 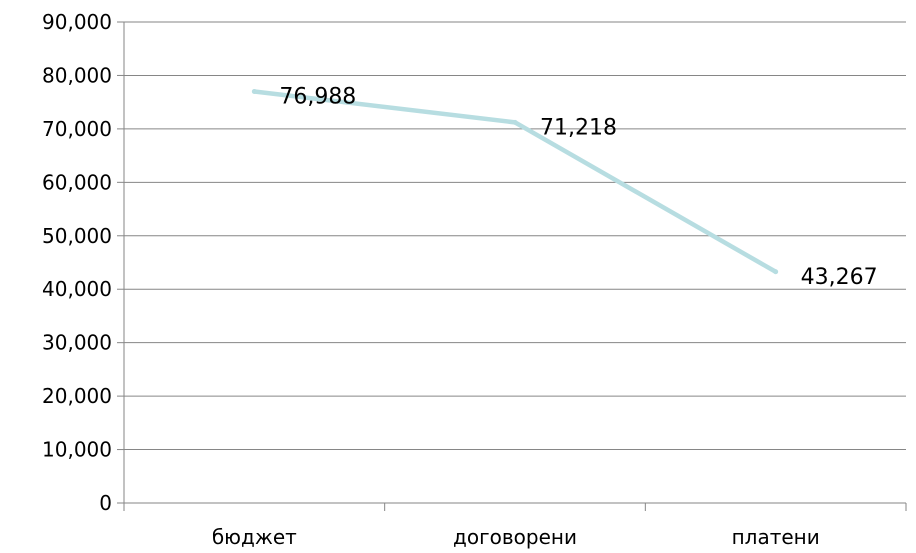 What do you see at coordinates (839, 277) in the screenshot?
I see `data-label: 43,267` at bounding box center [839, 277].